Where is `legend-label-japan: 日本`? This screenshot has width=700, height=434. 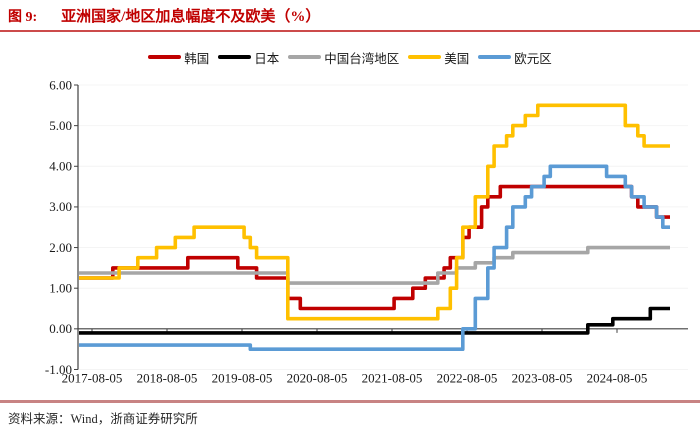
legend-label-japan: 日本 is located at coordinates (267, 58).